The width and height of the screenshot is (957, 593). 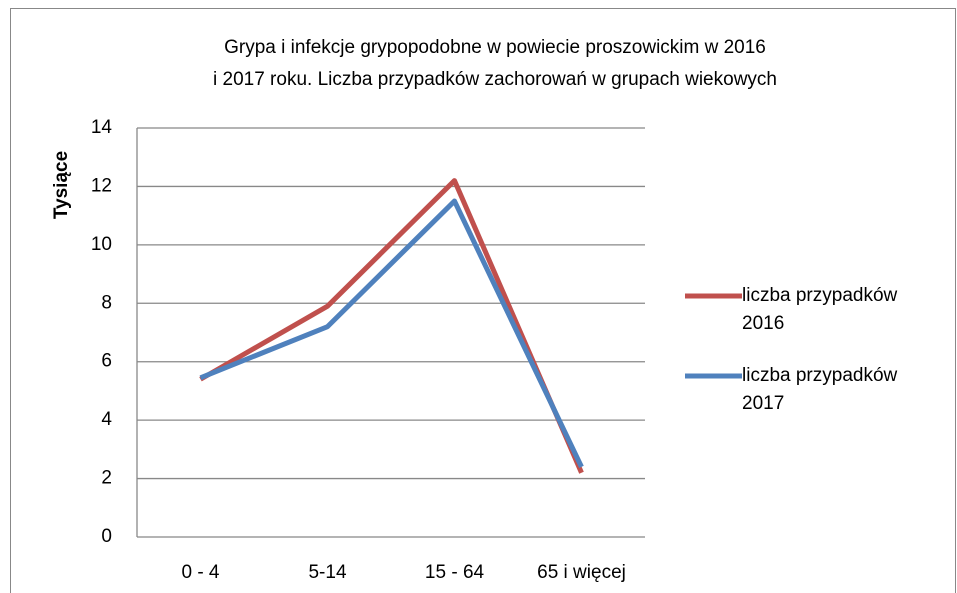 What do you see at coordinates (101, 244) in the screenshot?
I see `y-tick-label: 10` at bounding box center [101, 244].